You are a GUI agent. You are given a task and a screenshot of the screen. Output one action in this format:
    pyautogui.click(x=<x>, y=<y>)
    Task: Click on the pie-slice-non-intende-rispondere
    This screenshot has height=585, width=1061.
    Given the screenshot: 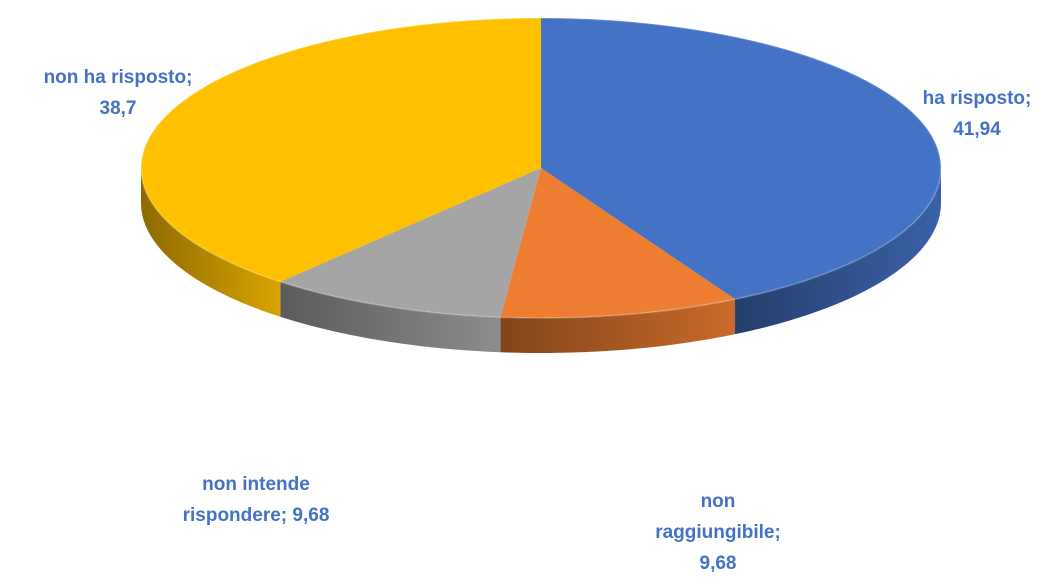 What is the action you would take?
    pyautogui.click(x=410, y=243)
    